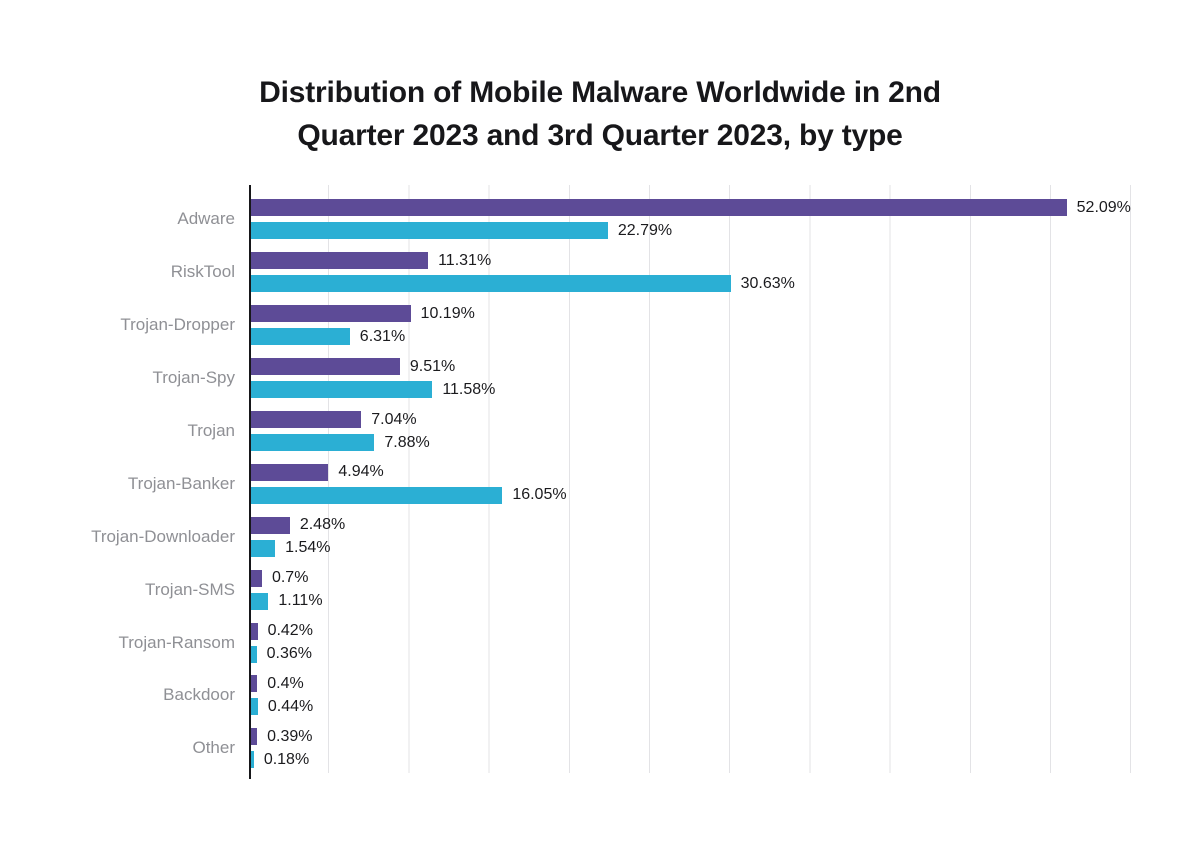 The height and width of the screenshot is (844, 1200). I want to click on bar-group: 10.19% 6.31%, so click(691, 325).